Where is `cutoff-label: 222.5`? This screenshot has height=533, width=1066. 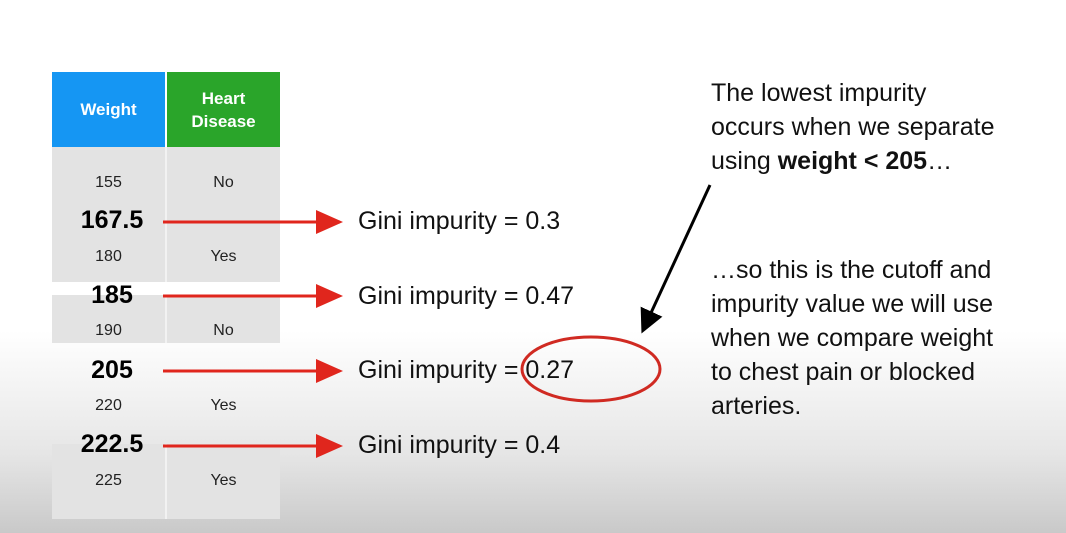
cutoff-label: 222.5 is located at coordinates (112, 444).